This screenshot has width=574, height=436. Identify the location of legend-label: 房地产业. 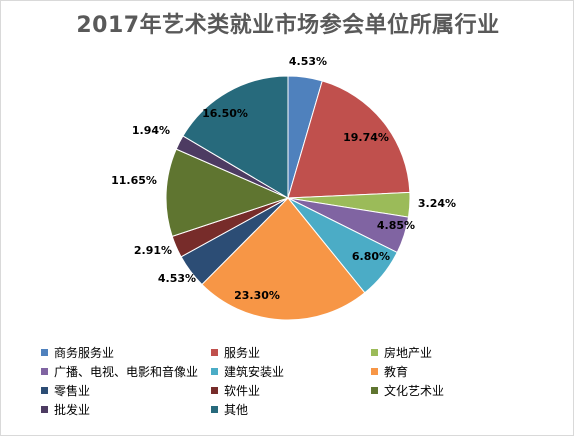
(408, 353).